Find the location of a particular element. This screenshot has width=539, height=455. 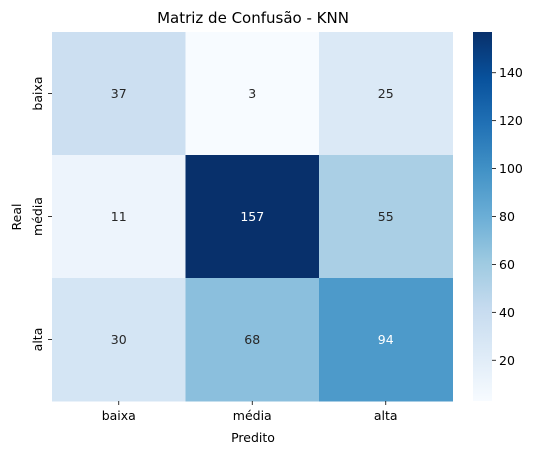

cell-value-label: 25 is located at coordinates (386, 93).